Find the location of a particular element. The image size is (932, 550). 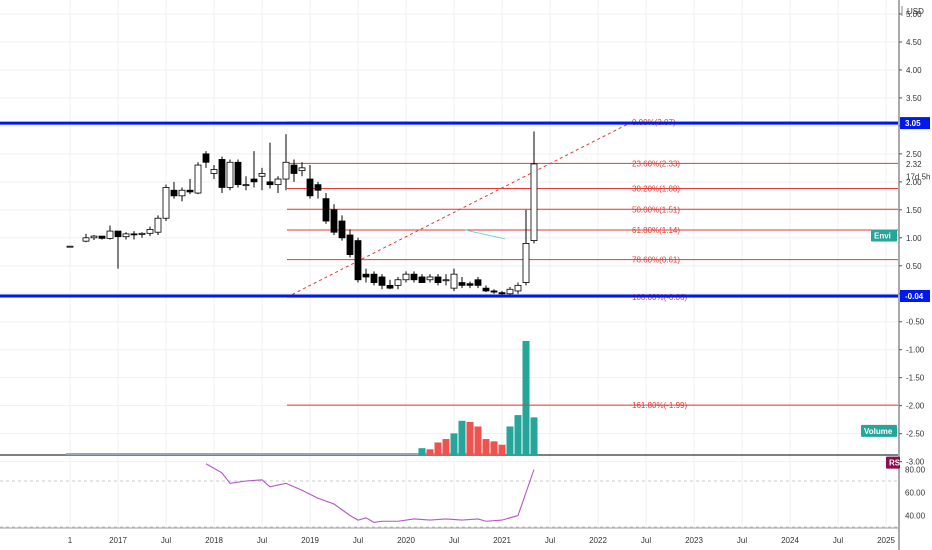

volume-bars is located at coordinates (302, 398).